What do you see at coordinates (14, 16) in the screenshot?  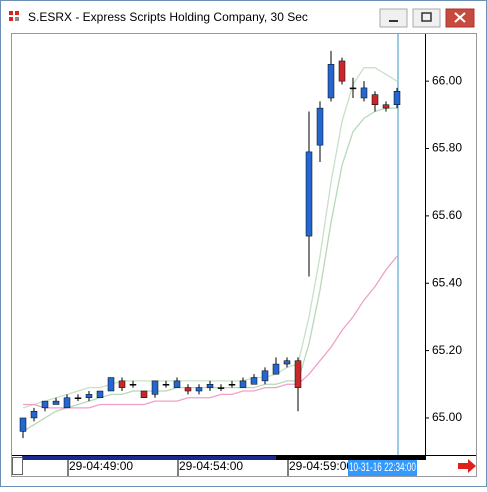 I see `app-icon` at bounding box center [14, 16].